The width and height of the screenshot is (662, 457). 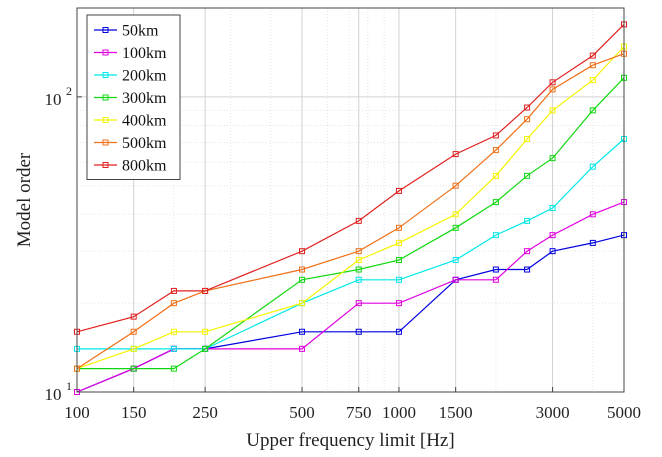 I want to click on legend-label: 300km, so click(x=144, y=98).